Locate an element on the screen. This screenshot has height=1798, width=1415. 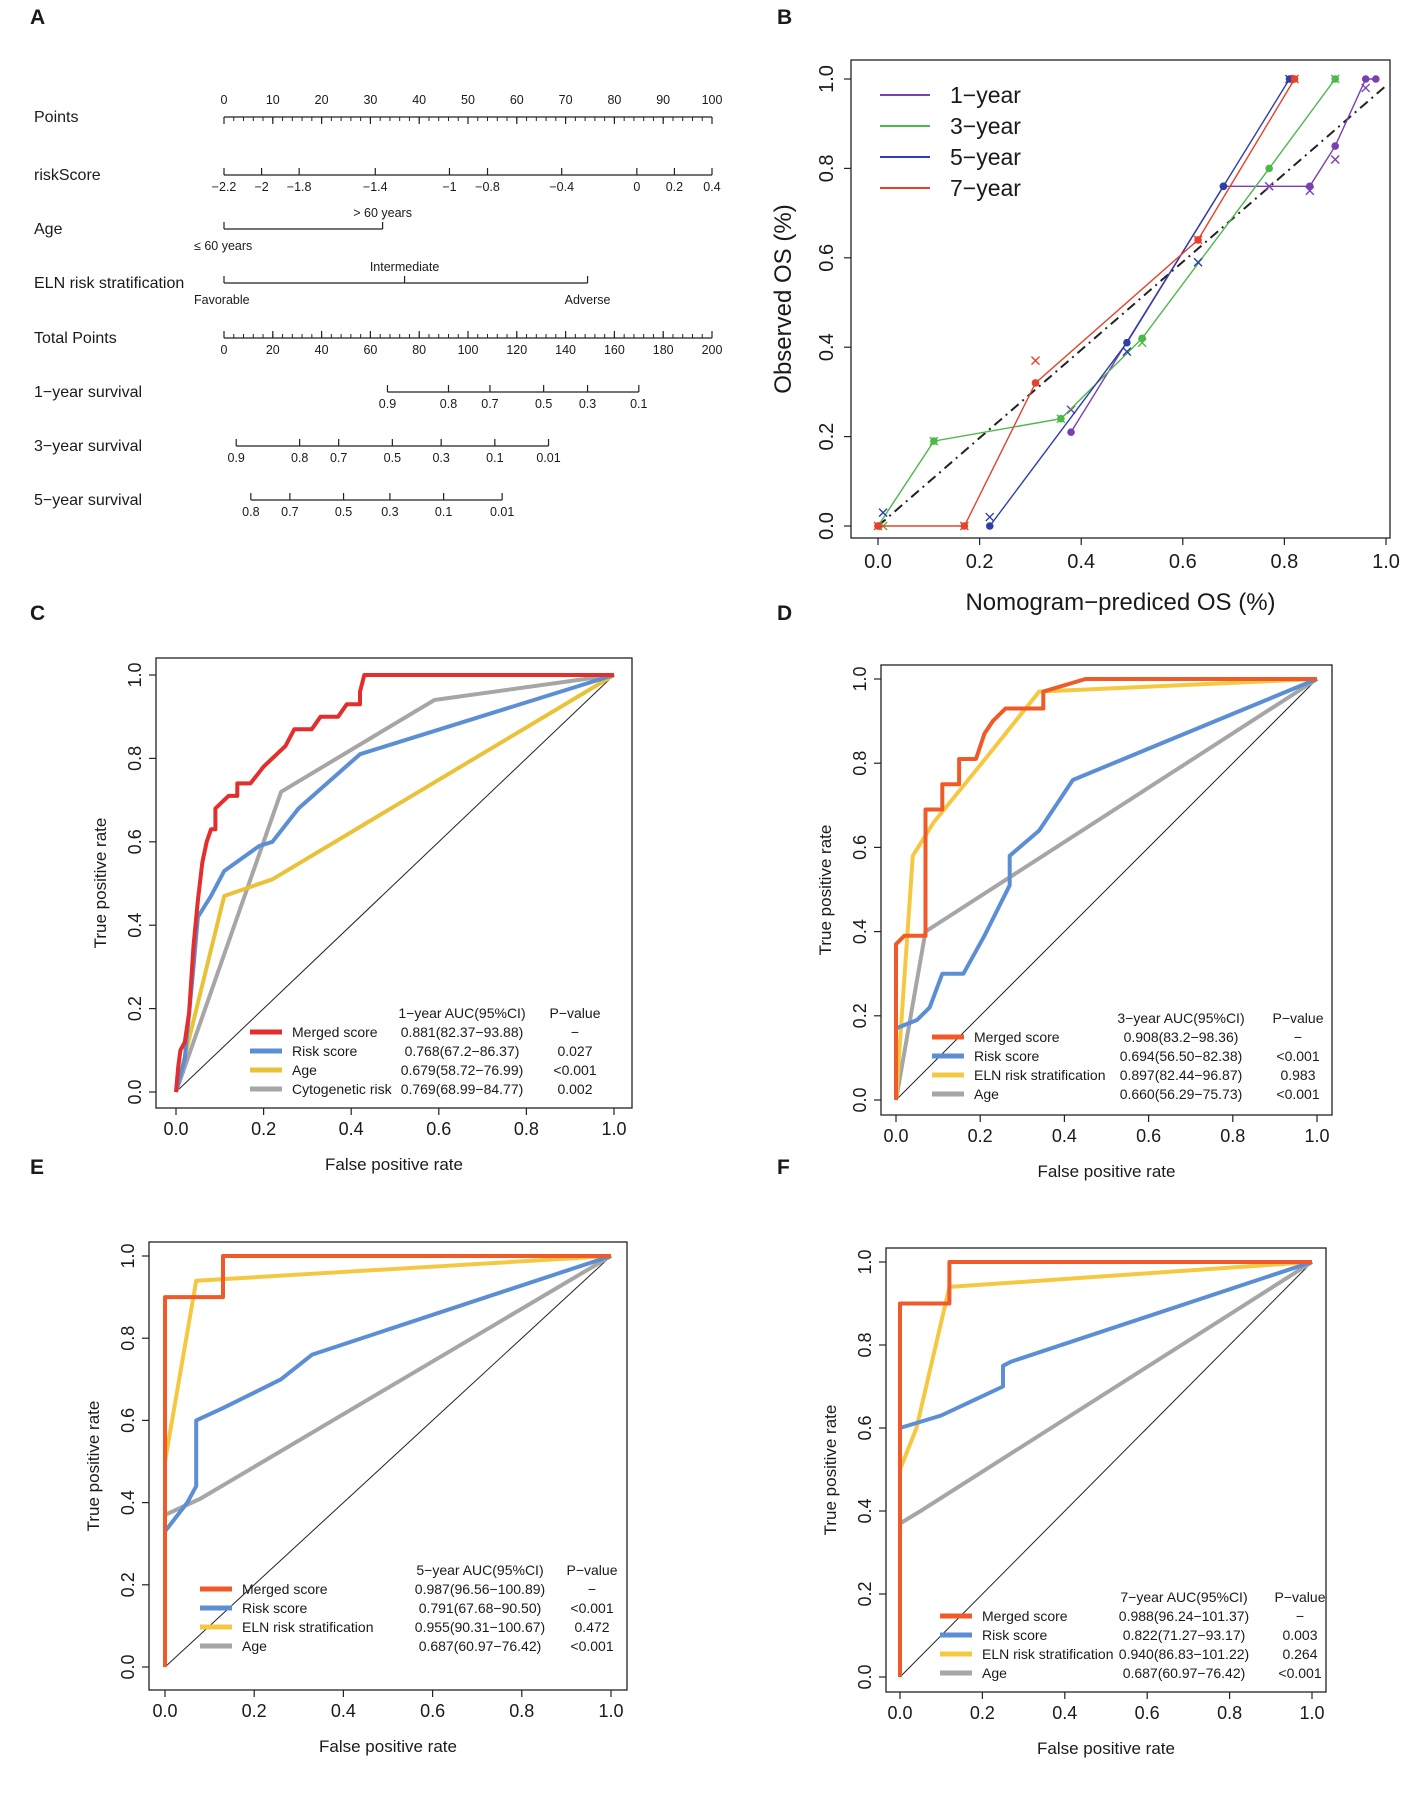
panel-label-b: B is located at coordinates (784, 17).